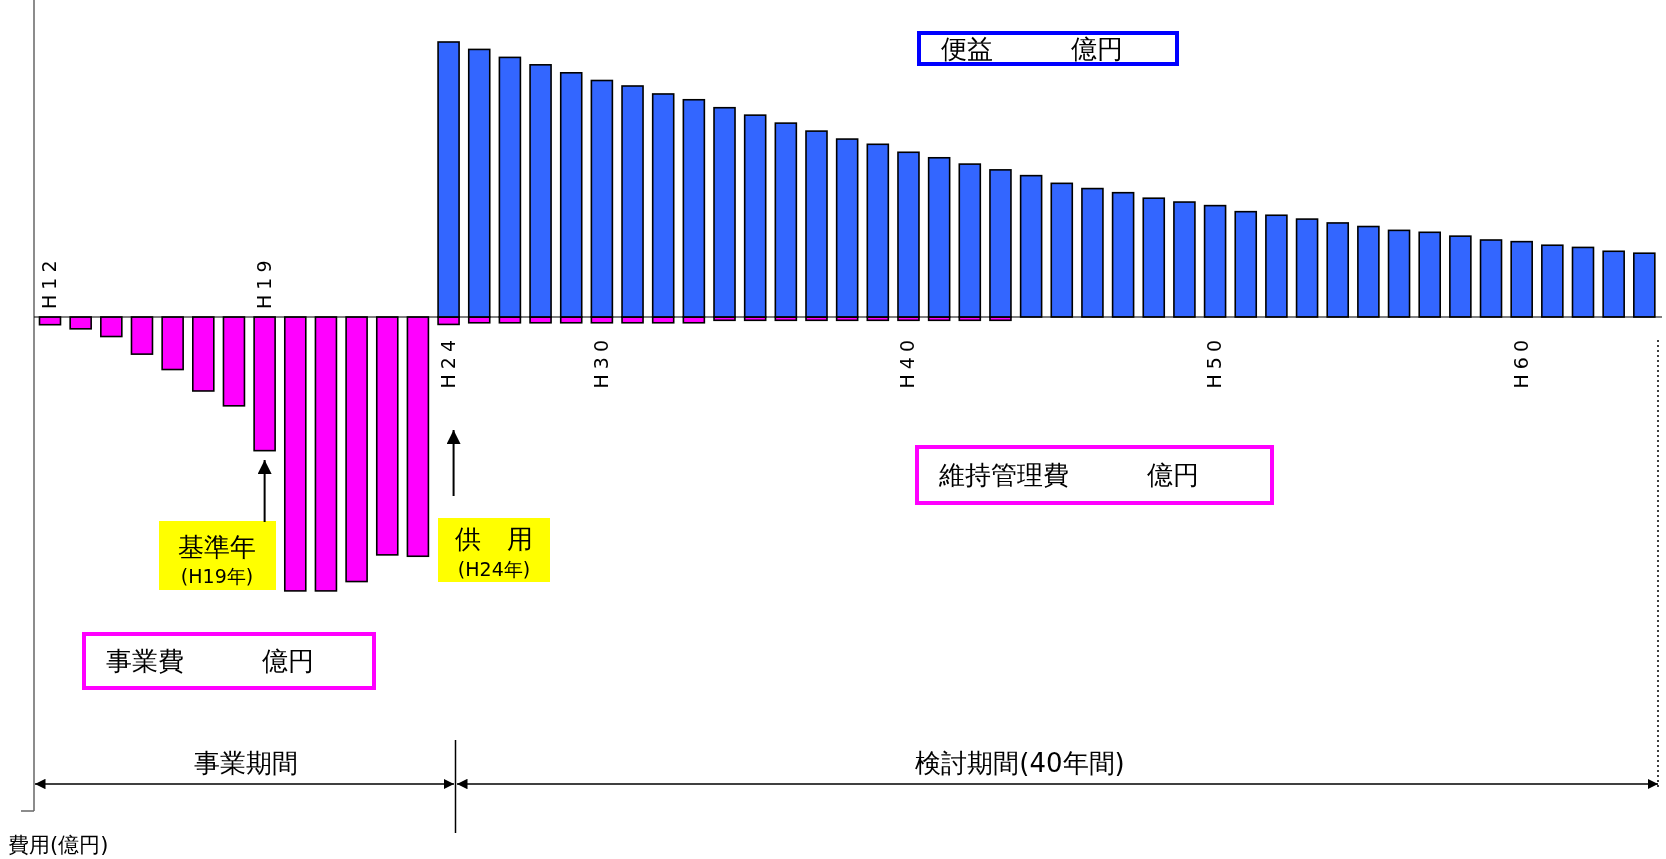 This screenshot has height=859, width=1666. Describe the element at coordinates (1214, 362) in the screenshot. I see `x-tick-label: H50` at that location.